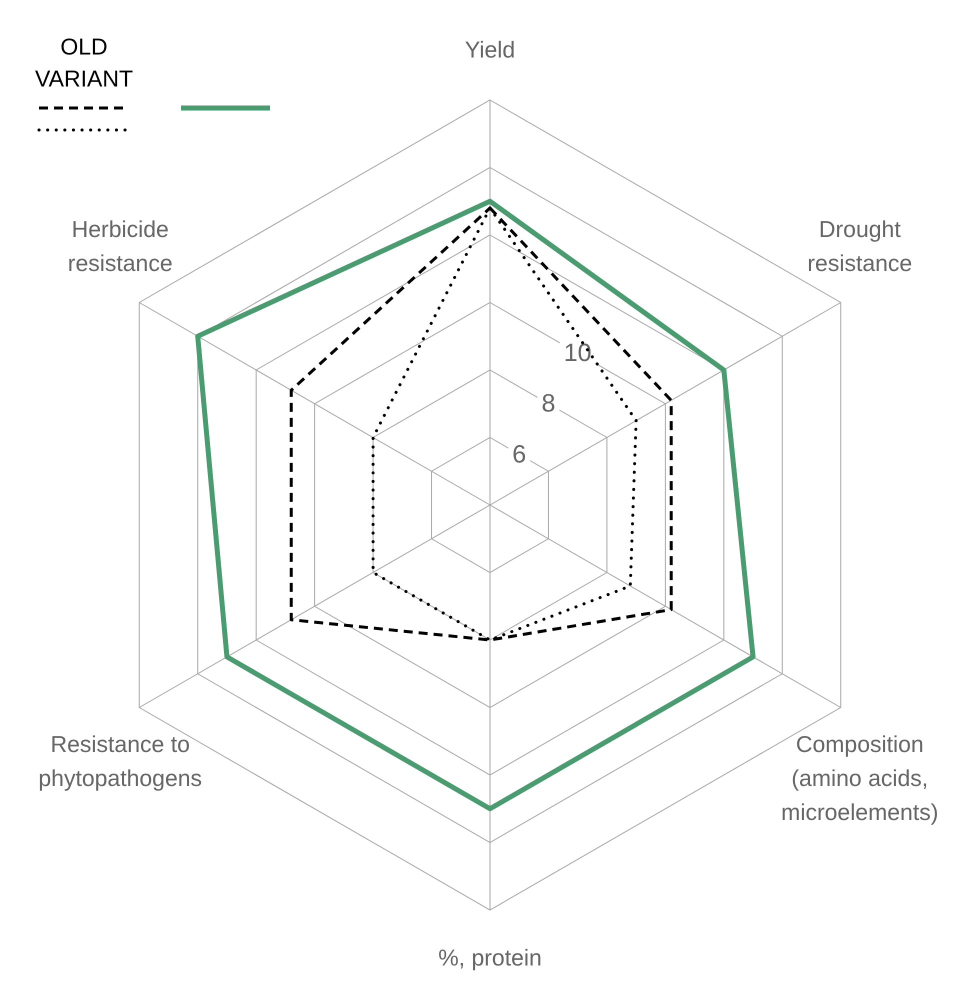  What do you see at coordinates (859, 777) in the screenshot?
I see `spoke-label: Composition (amino acids, microelements)` at bounding box center [859, 777].